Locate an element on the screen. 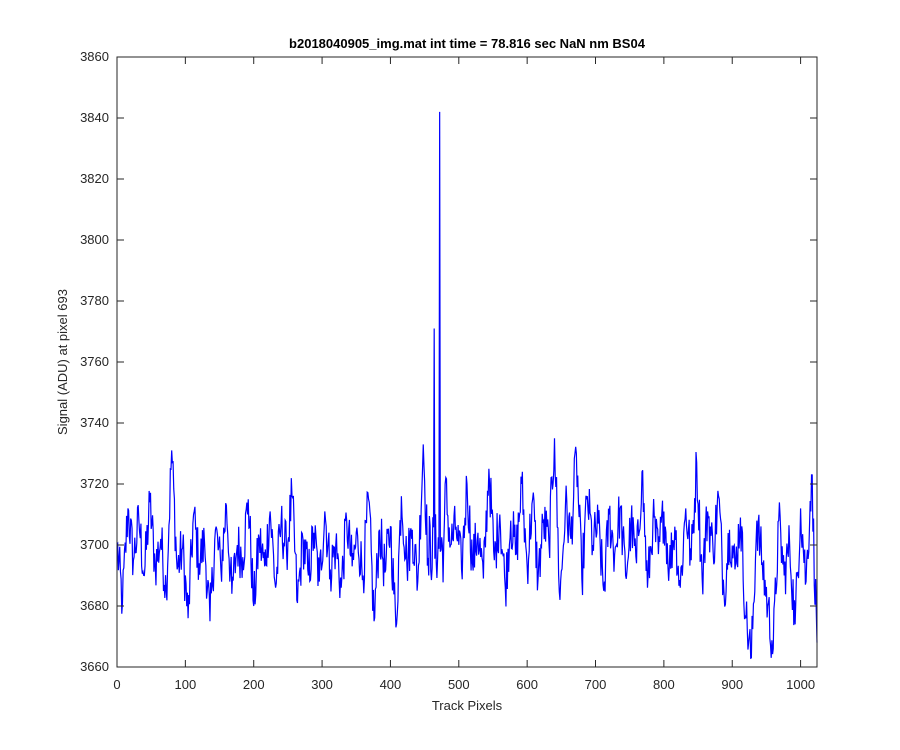 This screenshot has width=900, height=750. y-tick-label: 3740 is located at coordinates (94, 422).